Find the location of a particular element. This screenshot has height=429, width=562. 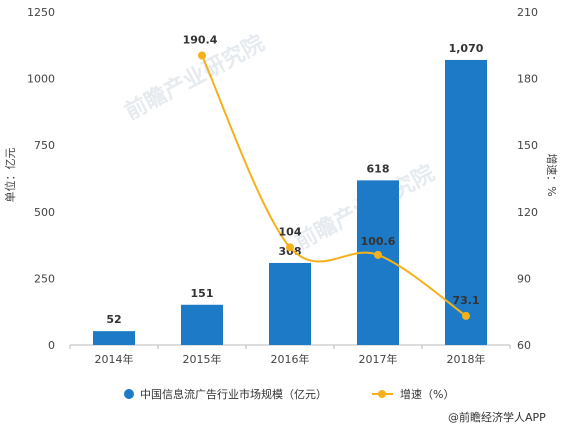

y2-tick-label: 60 is located at coordinates (524, 345).